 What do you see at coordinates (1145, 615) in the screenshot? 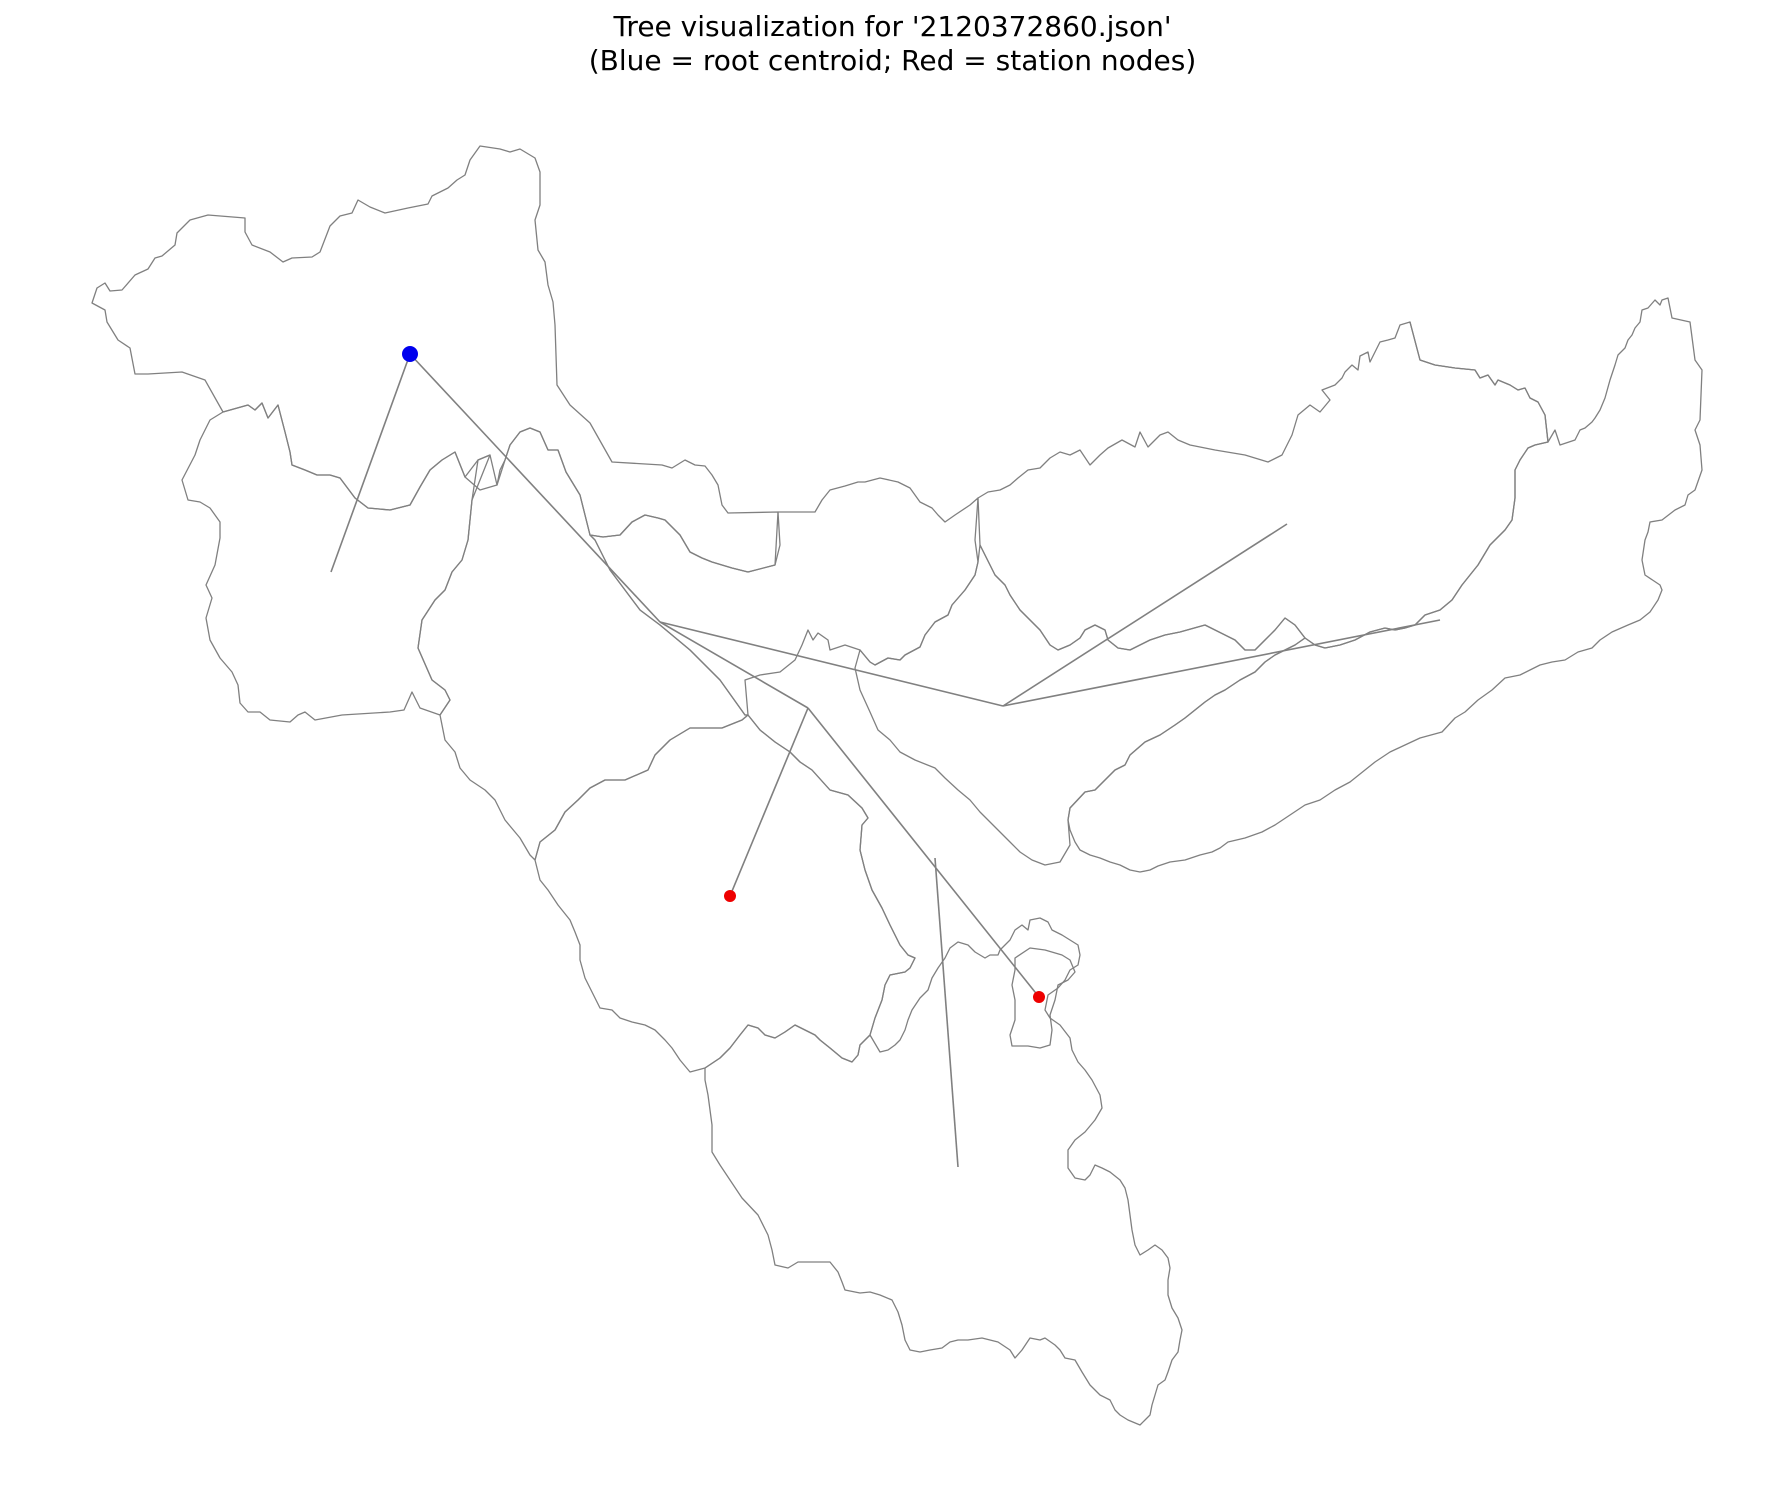
I see `edge-hub2-to-northeast` at bounding box center [1145, 615].